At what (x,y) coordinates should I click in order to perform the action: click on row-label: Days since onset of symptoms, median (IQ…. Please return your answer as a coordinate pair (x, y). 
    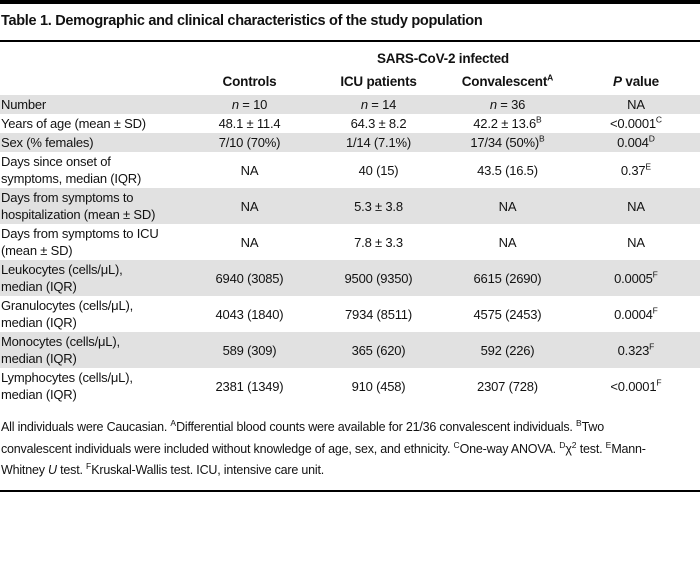
    Looking at the image, I should click on (71, 170).